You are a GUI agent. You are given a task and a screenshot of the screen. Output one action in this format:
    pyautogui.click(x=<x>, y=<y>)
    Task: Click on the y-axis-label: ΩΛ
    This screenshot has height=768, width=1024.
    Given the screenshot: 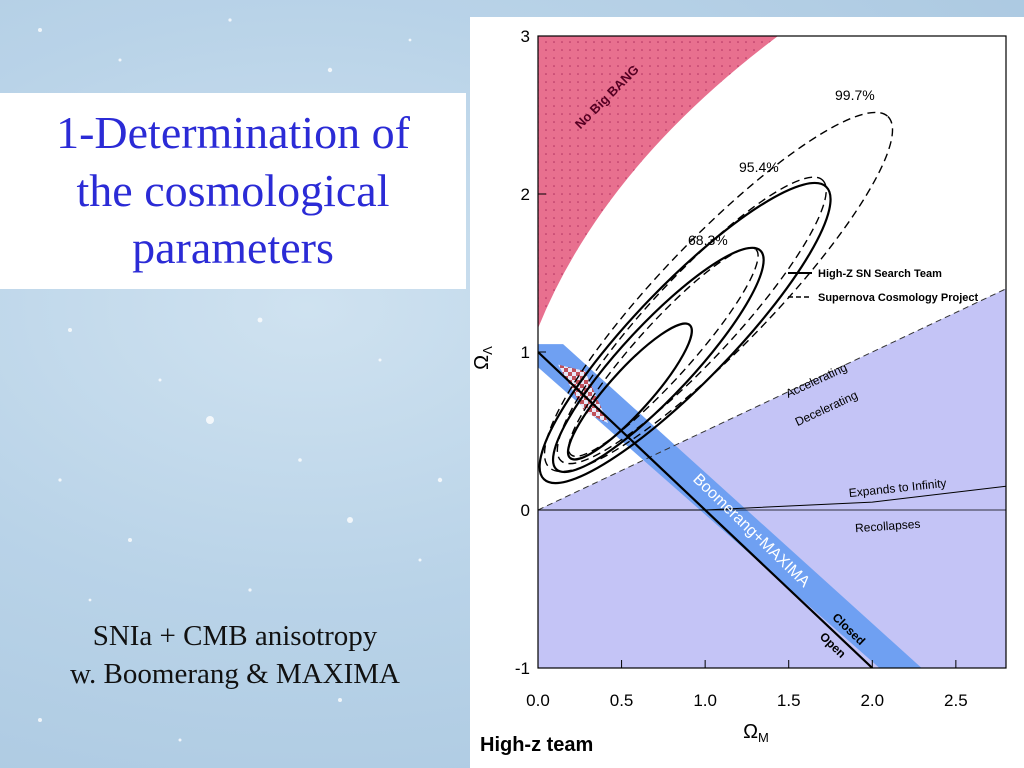 What is the action you would take?
    pyautogui.click(x=483, y=358)
    